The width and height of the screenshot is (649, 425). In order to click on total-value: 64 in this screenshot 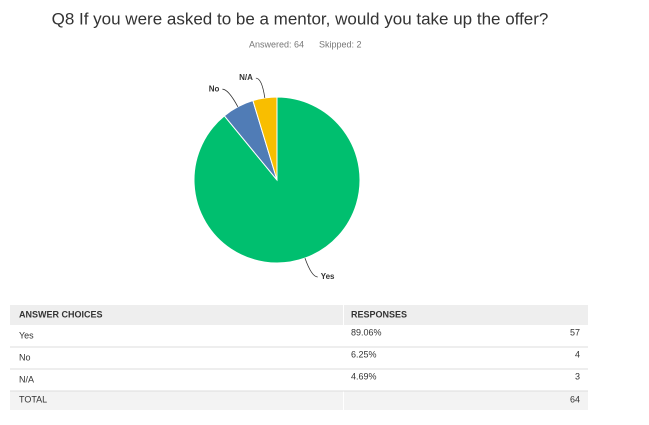, I will do `click(575, 399)`.